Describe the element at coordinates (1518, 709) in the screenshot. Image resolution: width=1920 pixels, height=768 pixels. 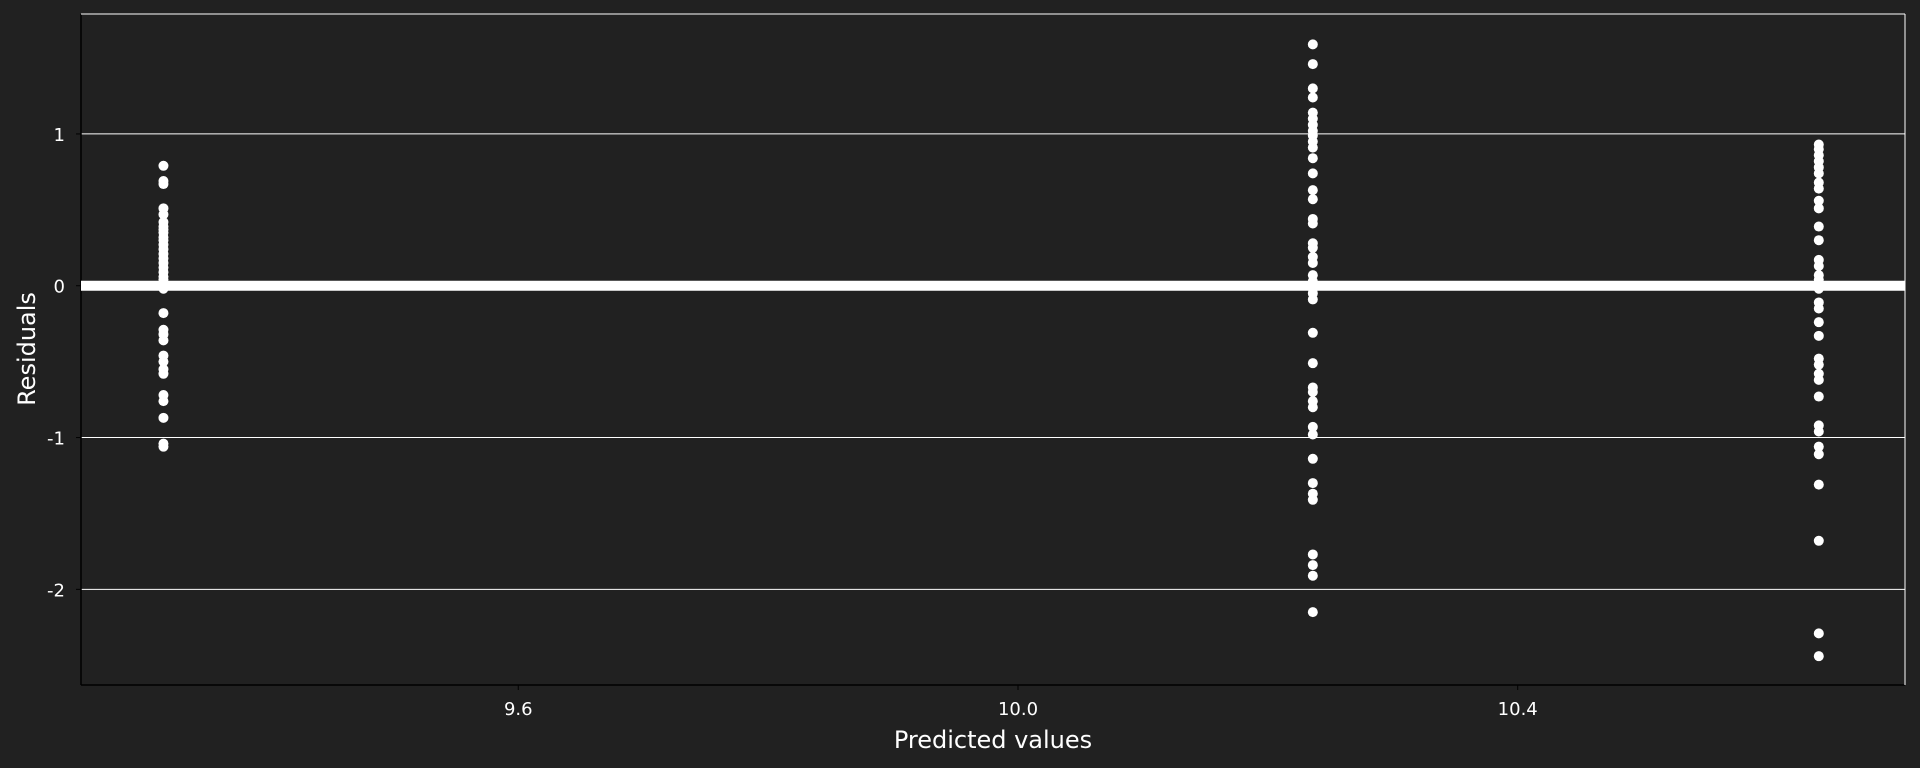
I see `x-tick-label: 10.4` at that location.